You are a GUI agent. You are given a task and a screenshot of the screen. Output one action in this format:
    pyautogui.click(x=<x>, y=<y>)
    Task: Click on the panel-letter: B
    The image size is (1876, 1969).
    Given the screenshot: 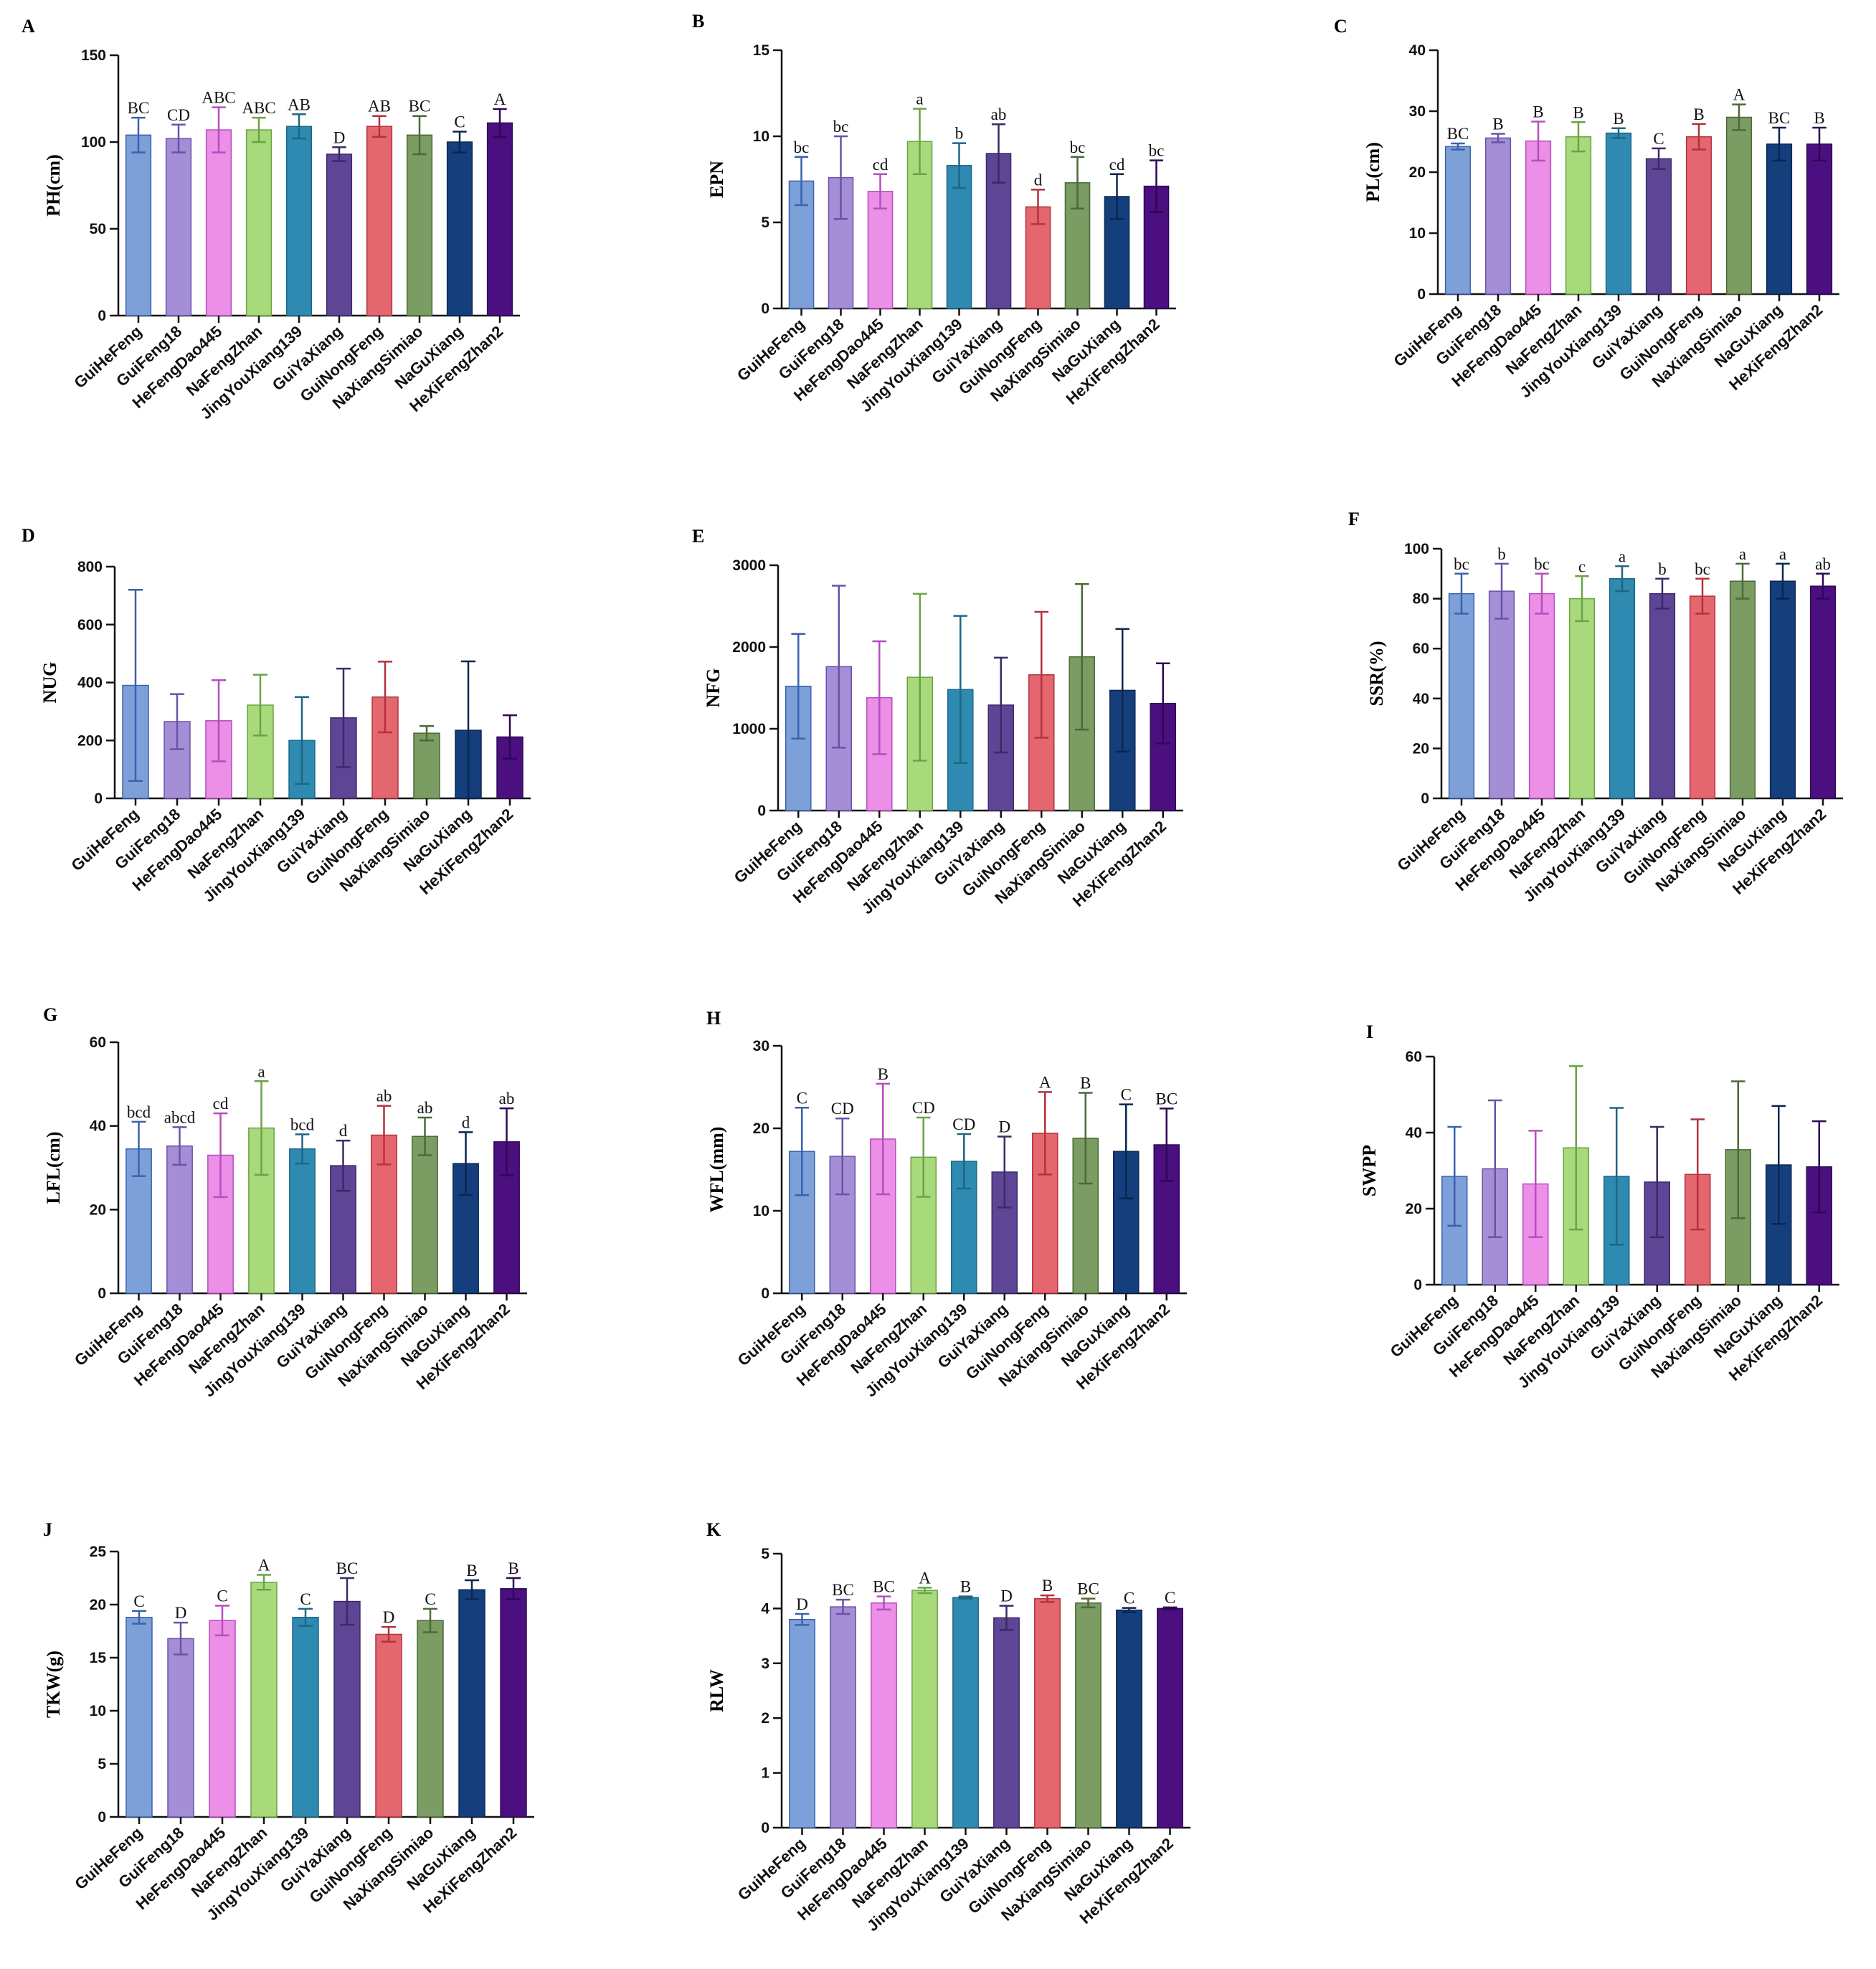 What is the action you would take?
    pyautogui.click(x=698, y=21)
    